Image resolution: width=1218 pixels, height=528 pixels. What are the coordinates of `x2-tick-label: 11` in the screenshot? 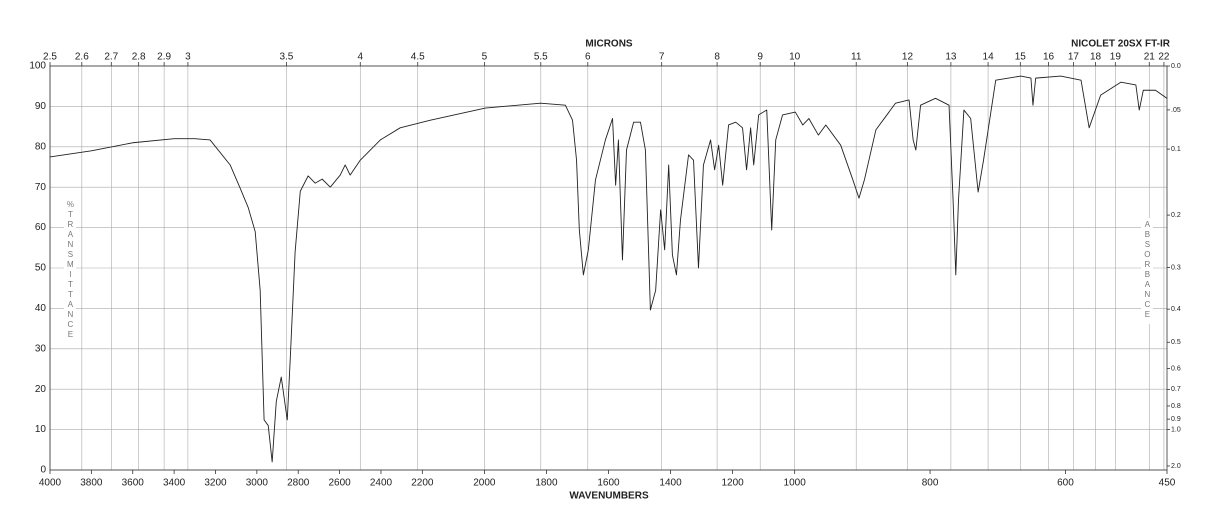 It's located at (856, 57).